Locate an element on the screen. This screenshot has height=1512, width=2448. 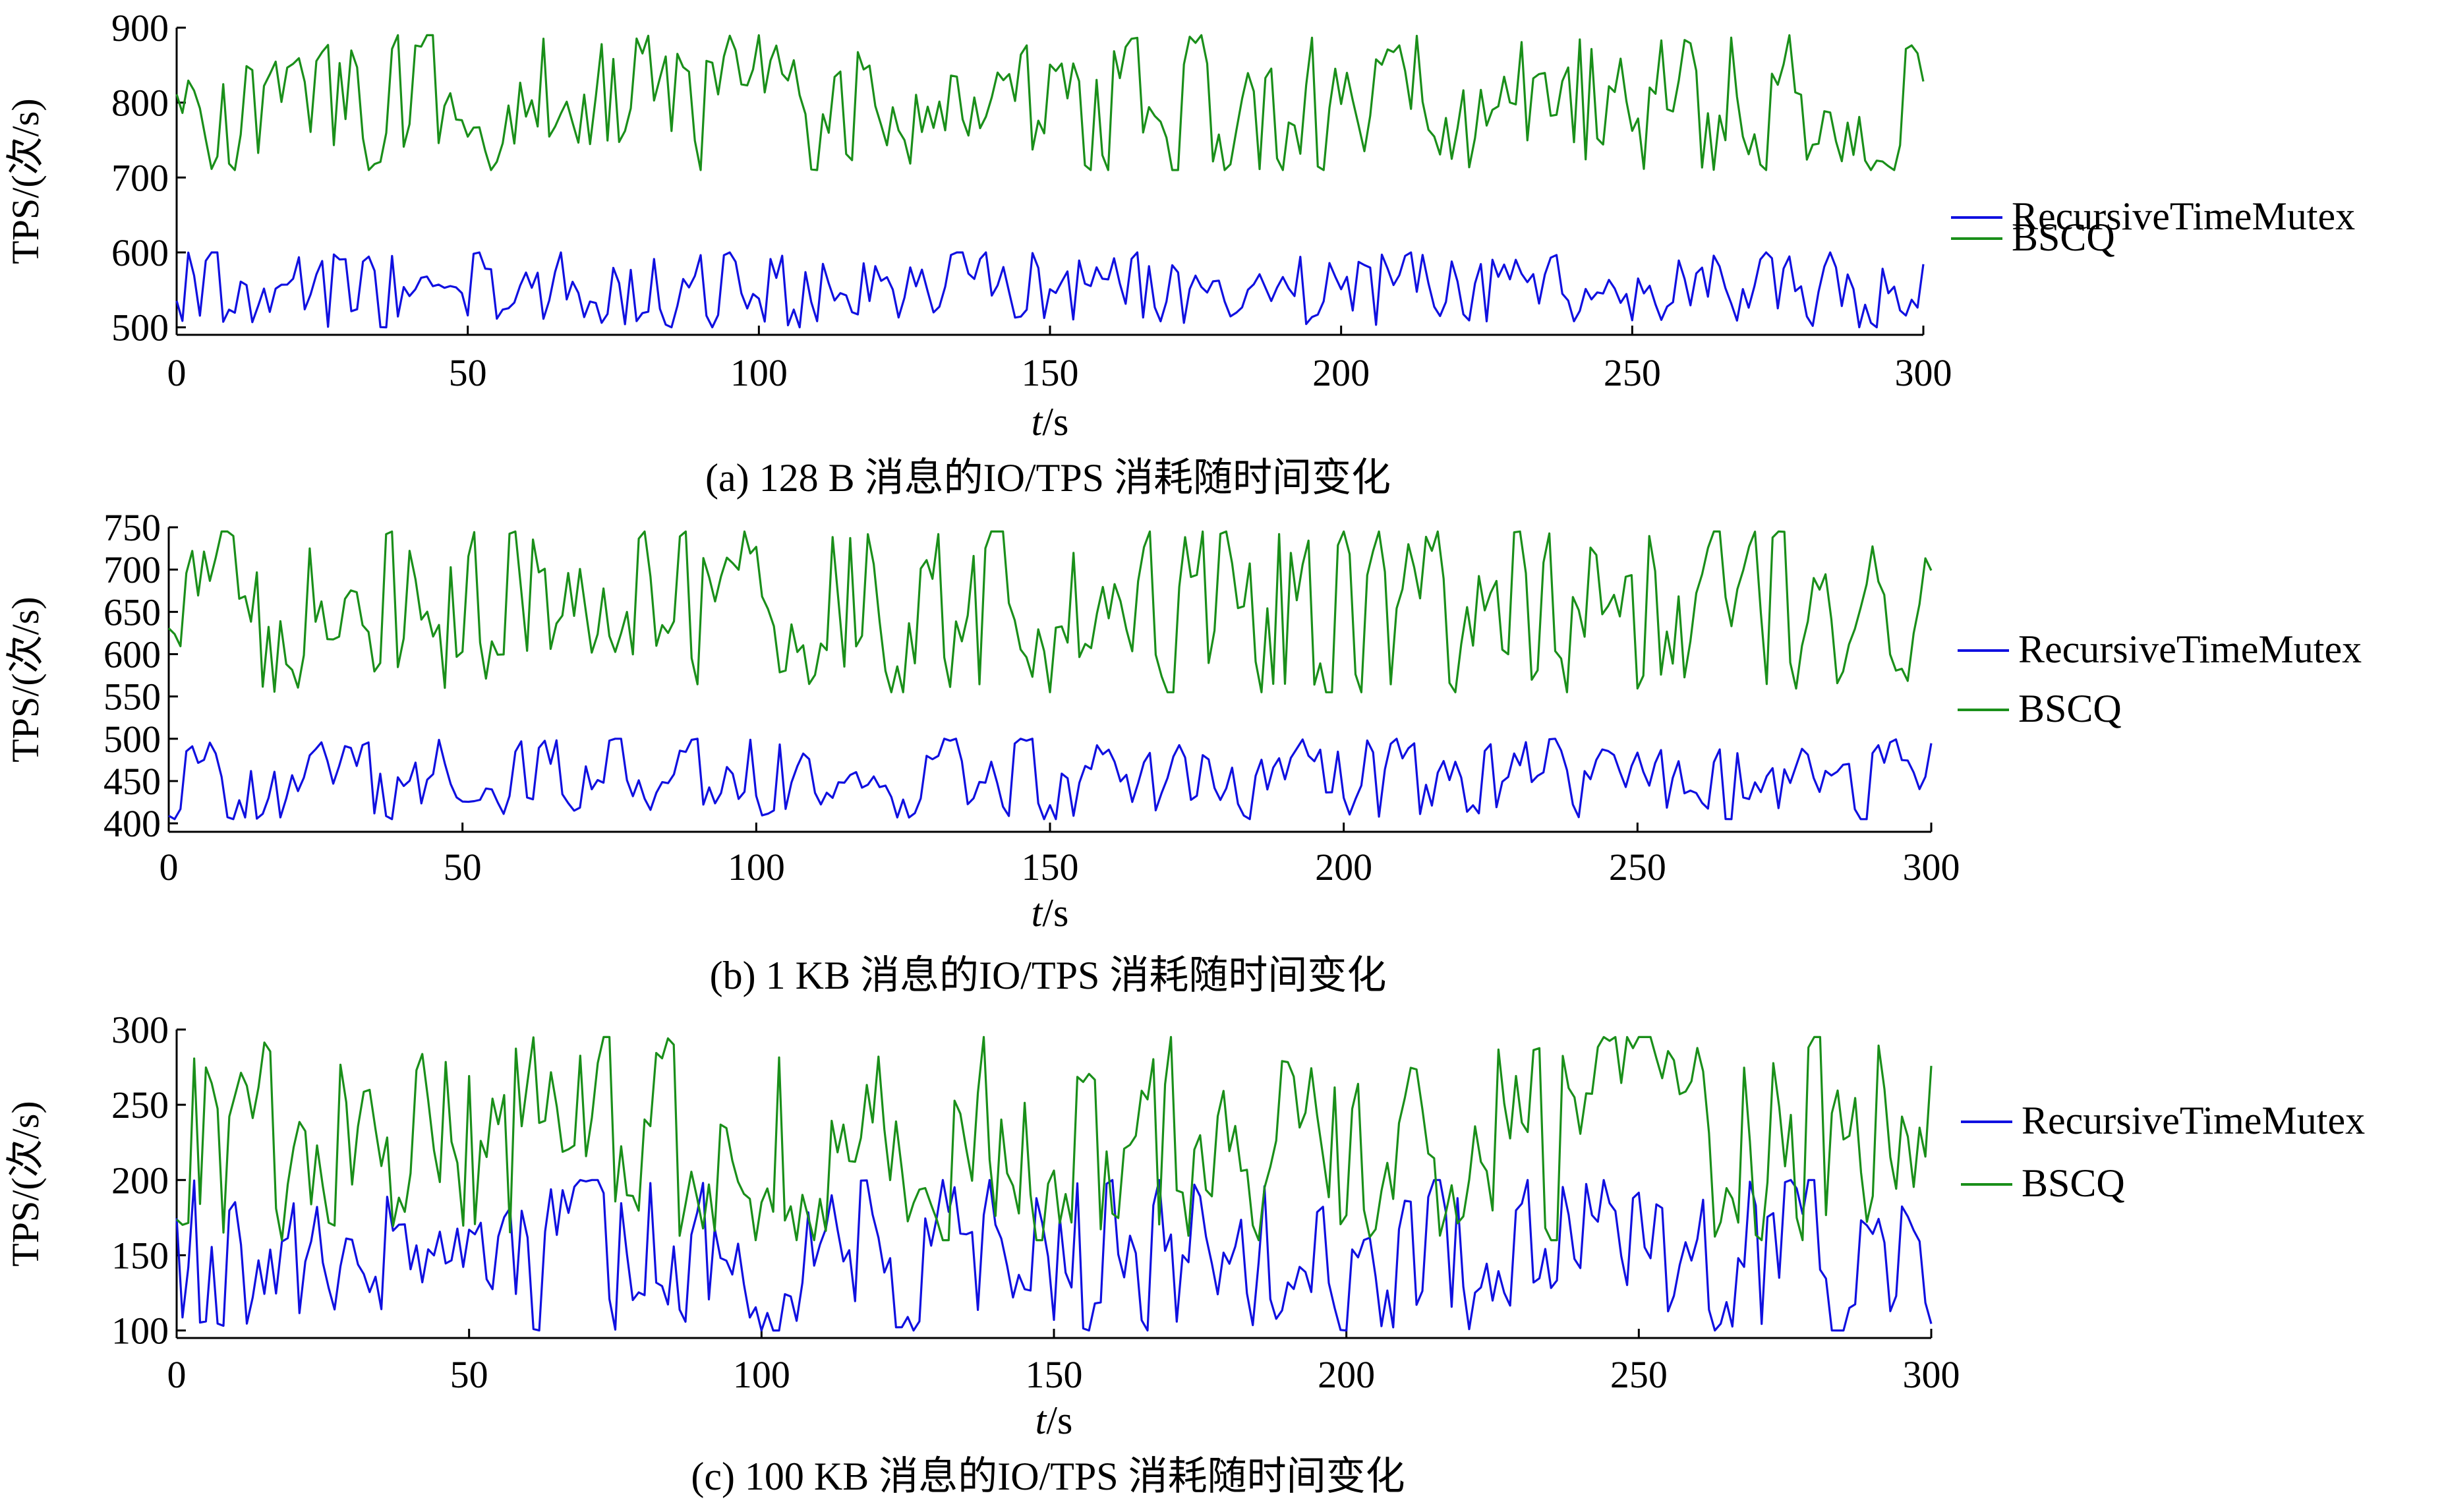
y-tick-label: 800 is located at coordinates (140, 103).